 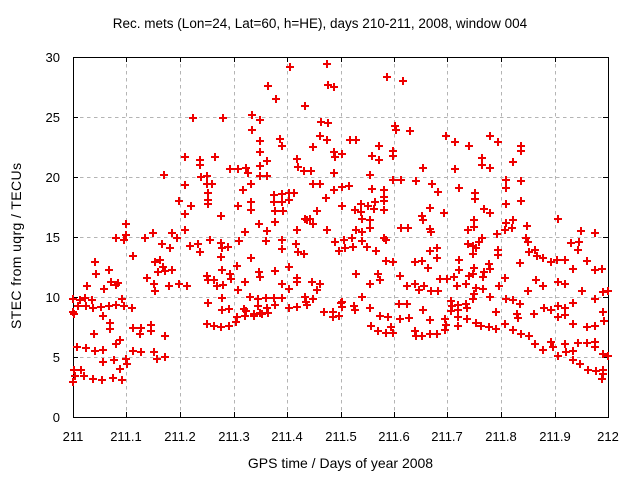 I want to click on y-tick-label: 5, so click(x=56, y=357).